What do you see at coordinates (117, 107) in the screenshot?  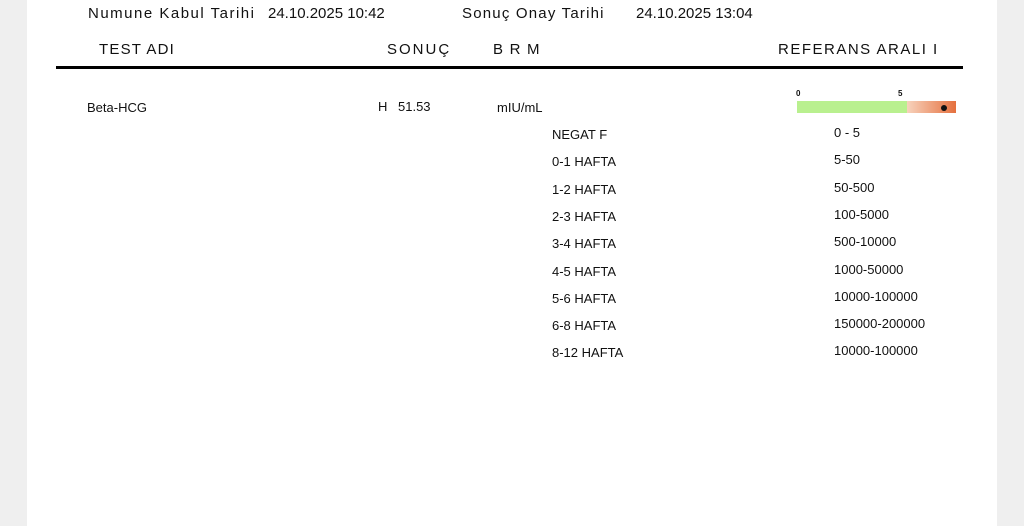 I see `test-name: Beta-HCG` at bounding box center [117, 107].